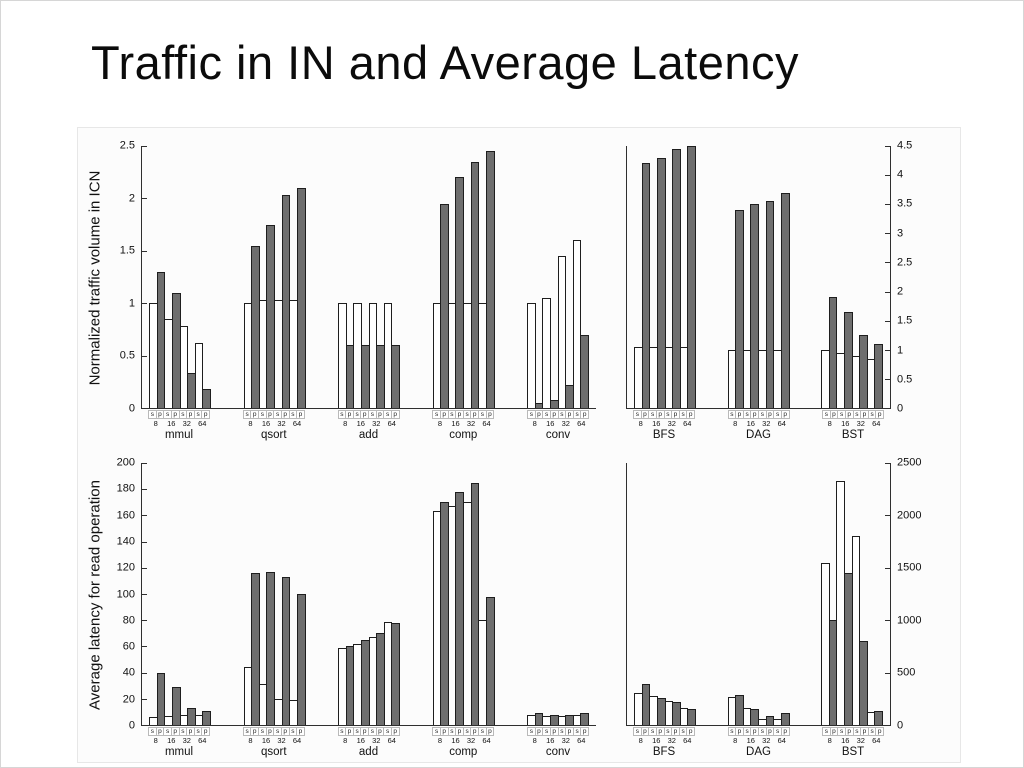 This screenshot has height=768, width=1024. I want to click on group-name: comp, so click(463, 752).